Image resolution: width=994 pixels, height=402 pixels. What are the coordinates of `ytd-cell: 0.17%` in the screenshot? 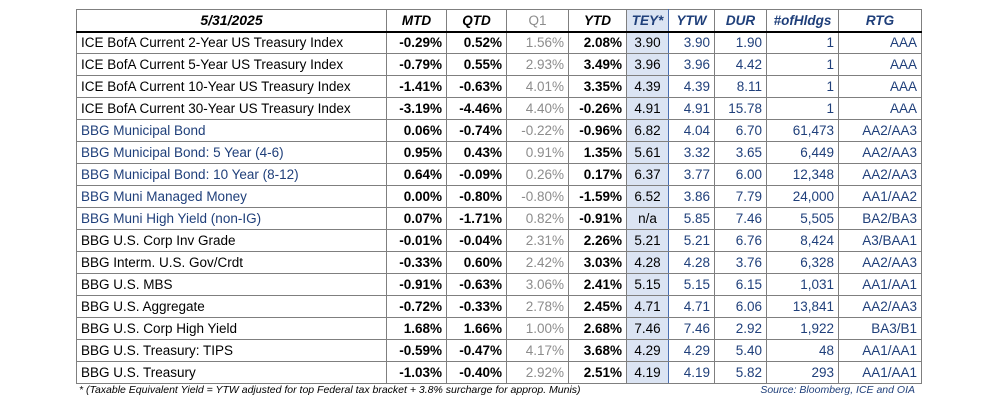 It's located at (597, 174).